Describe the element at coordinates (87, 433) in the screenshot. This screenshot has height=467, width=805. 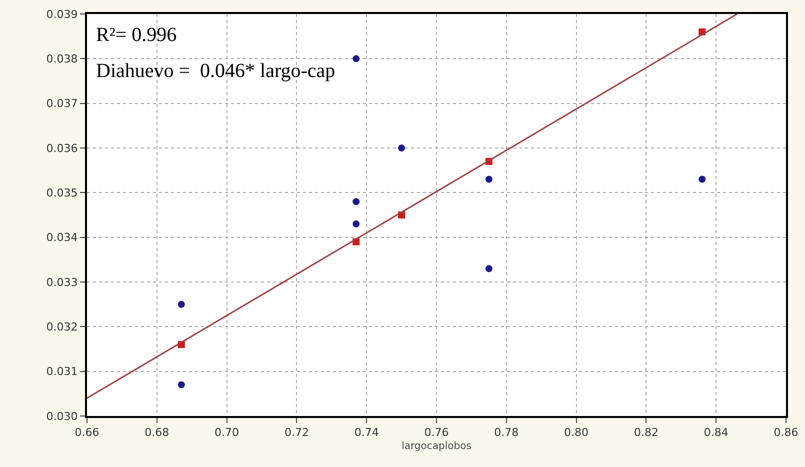
I see `x-tick-label: 0.66` at that location.